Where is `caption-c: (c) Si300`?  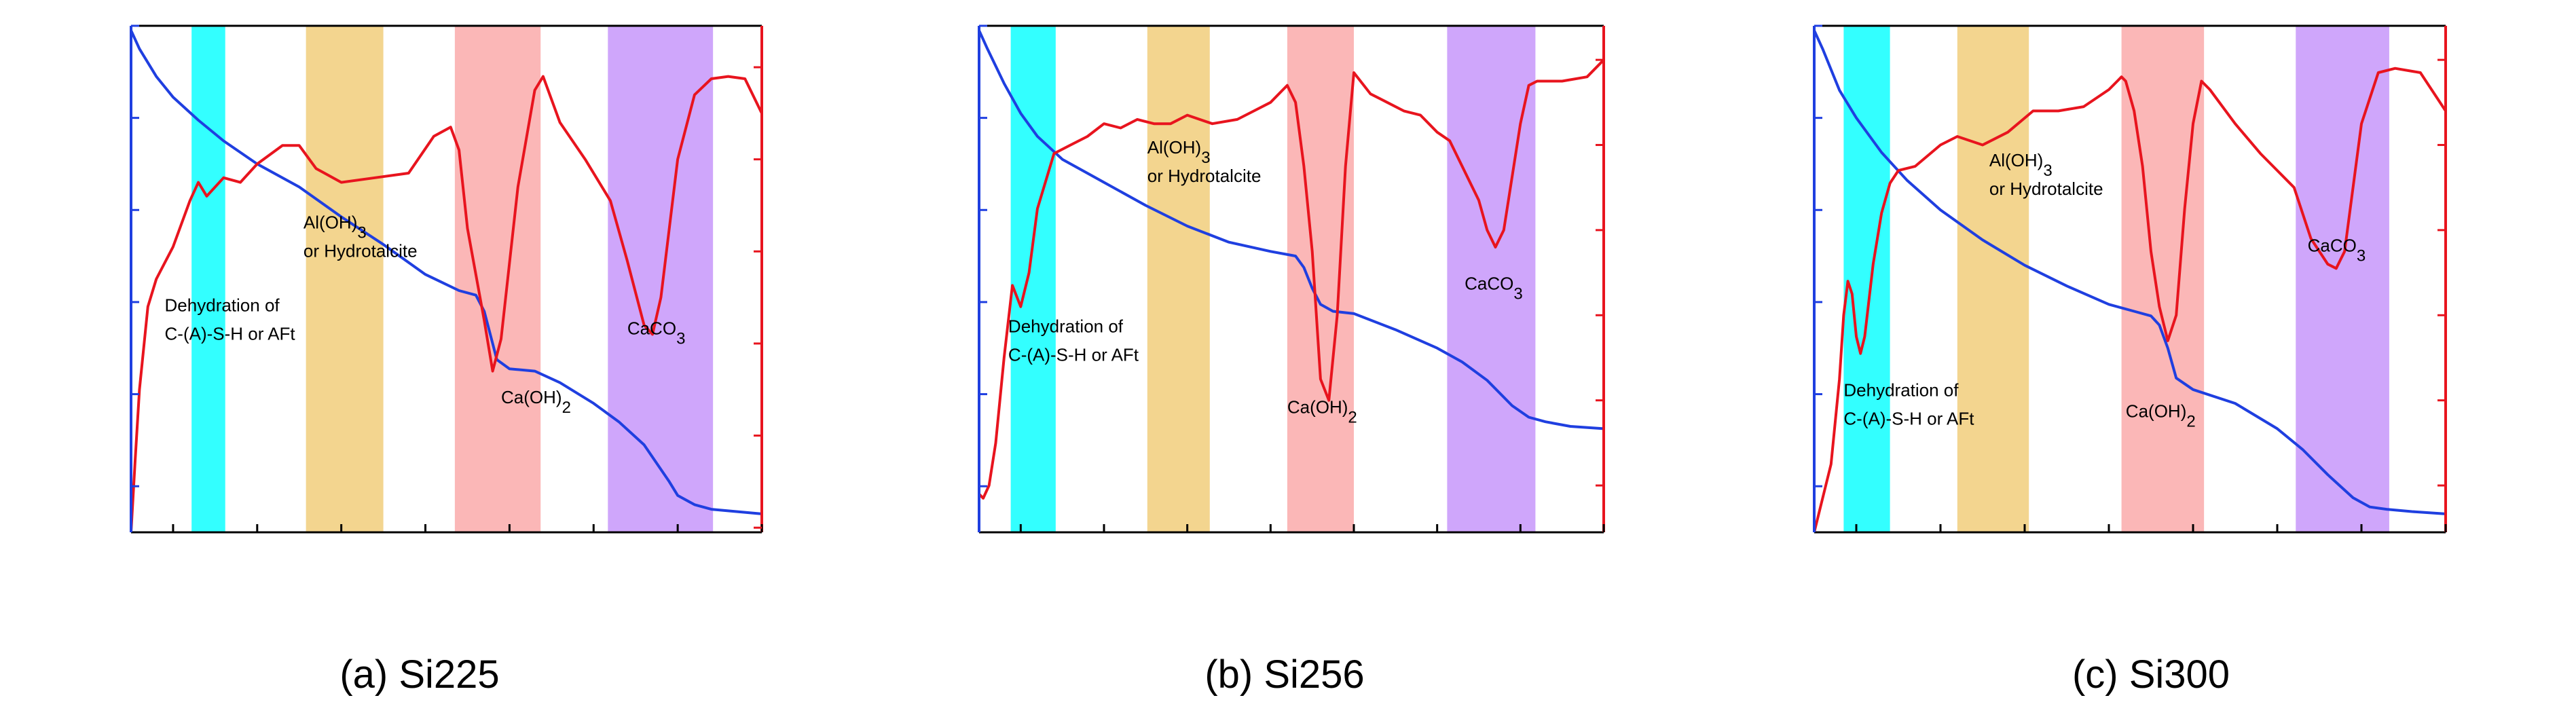 caption-c: (c) Si300 is located at coordinates (2151, 675).